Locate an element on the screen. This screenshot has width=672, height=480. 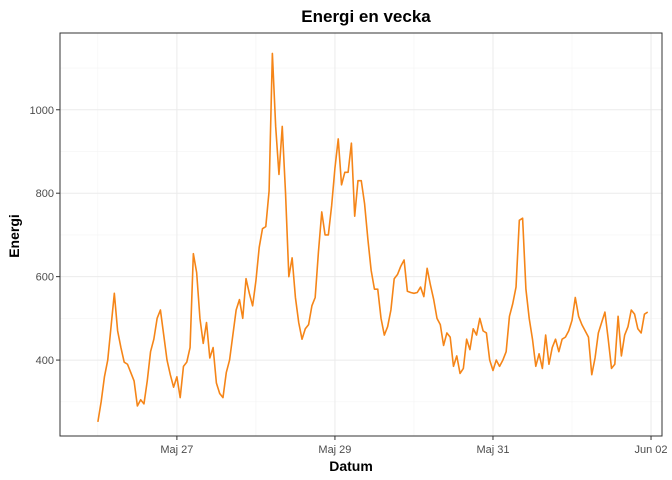
x-axis-title: Datum is located at coordinates (351, 466).